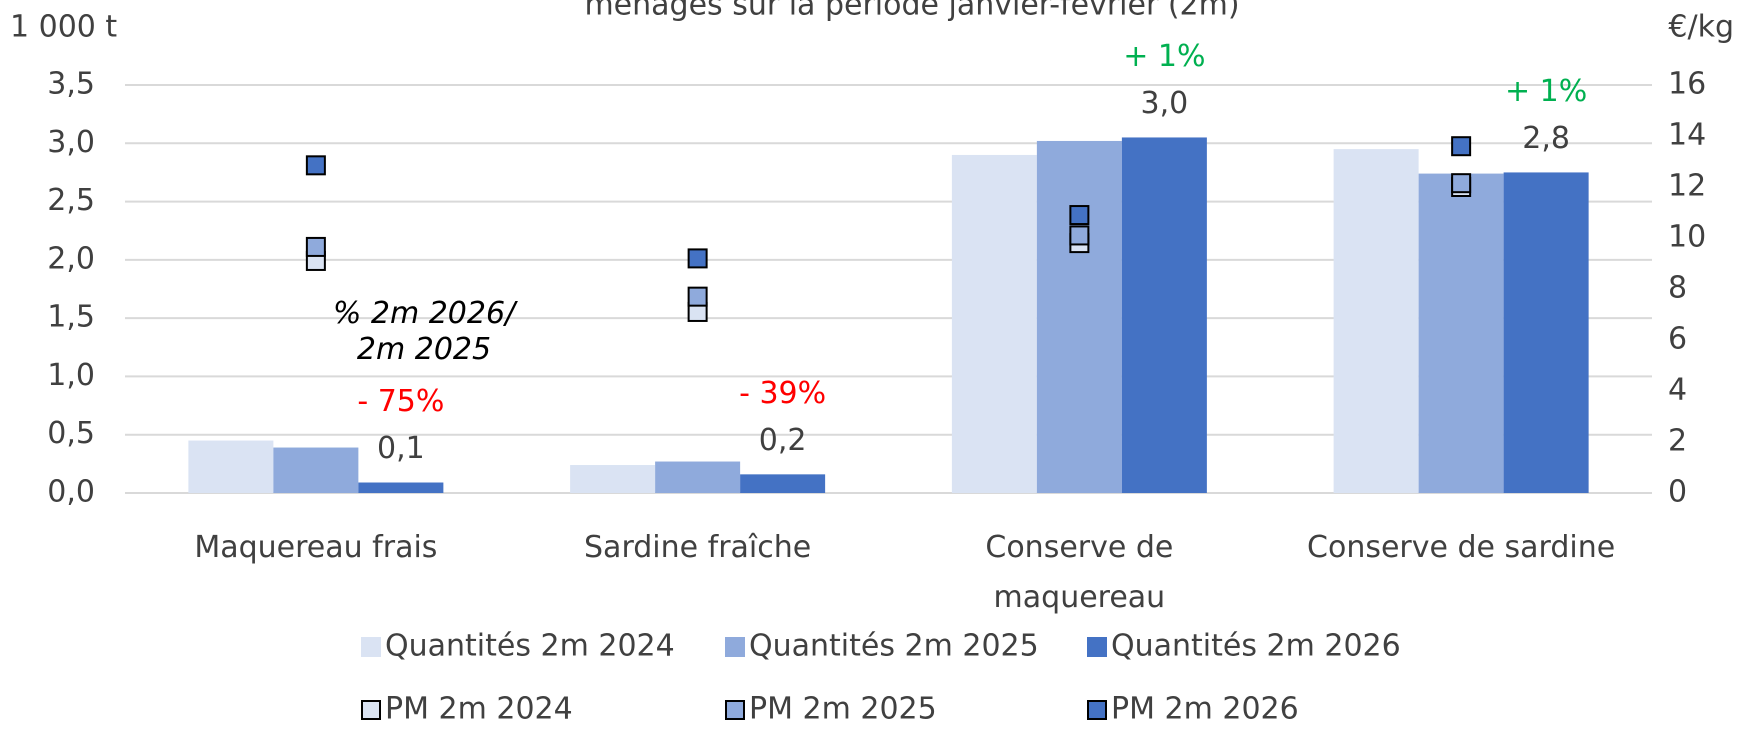 The height and width of the screenshot is (732, 1744). Describe the element at coordinates (71, 84) in the screenshot. I see `y-tick-label: 3,5` at that location.